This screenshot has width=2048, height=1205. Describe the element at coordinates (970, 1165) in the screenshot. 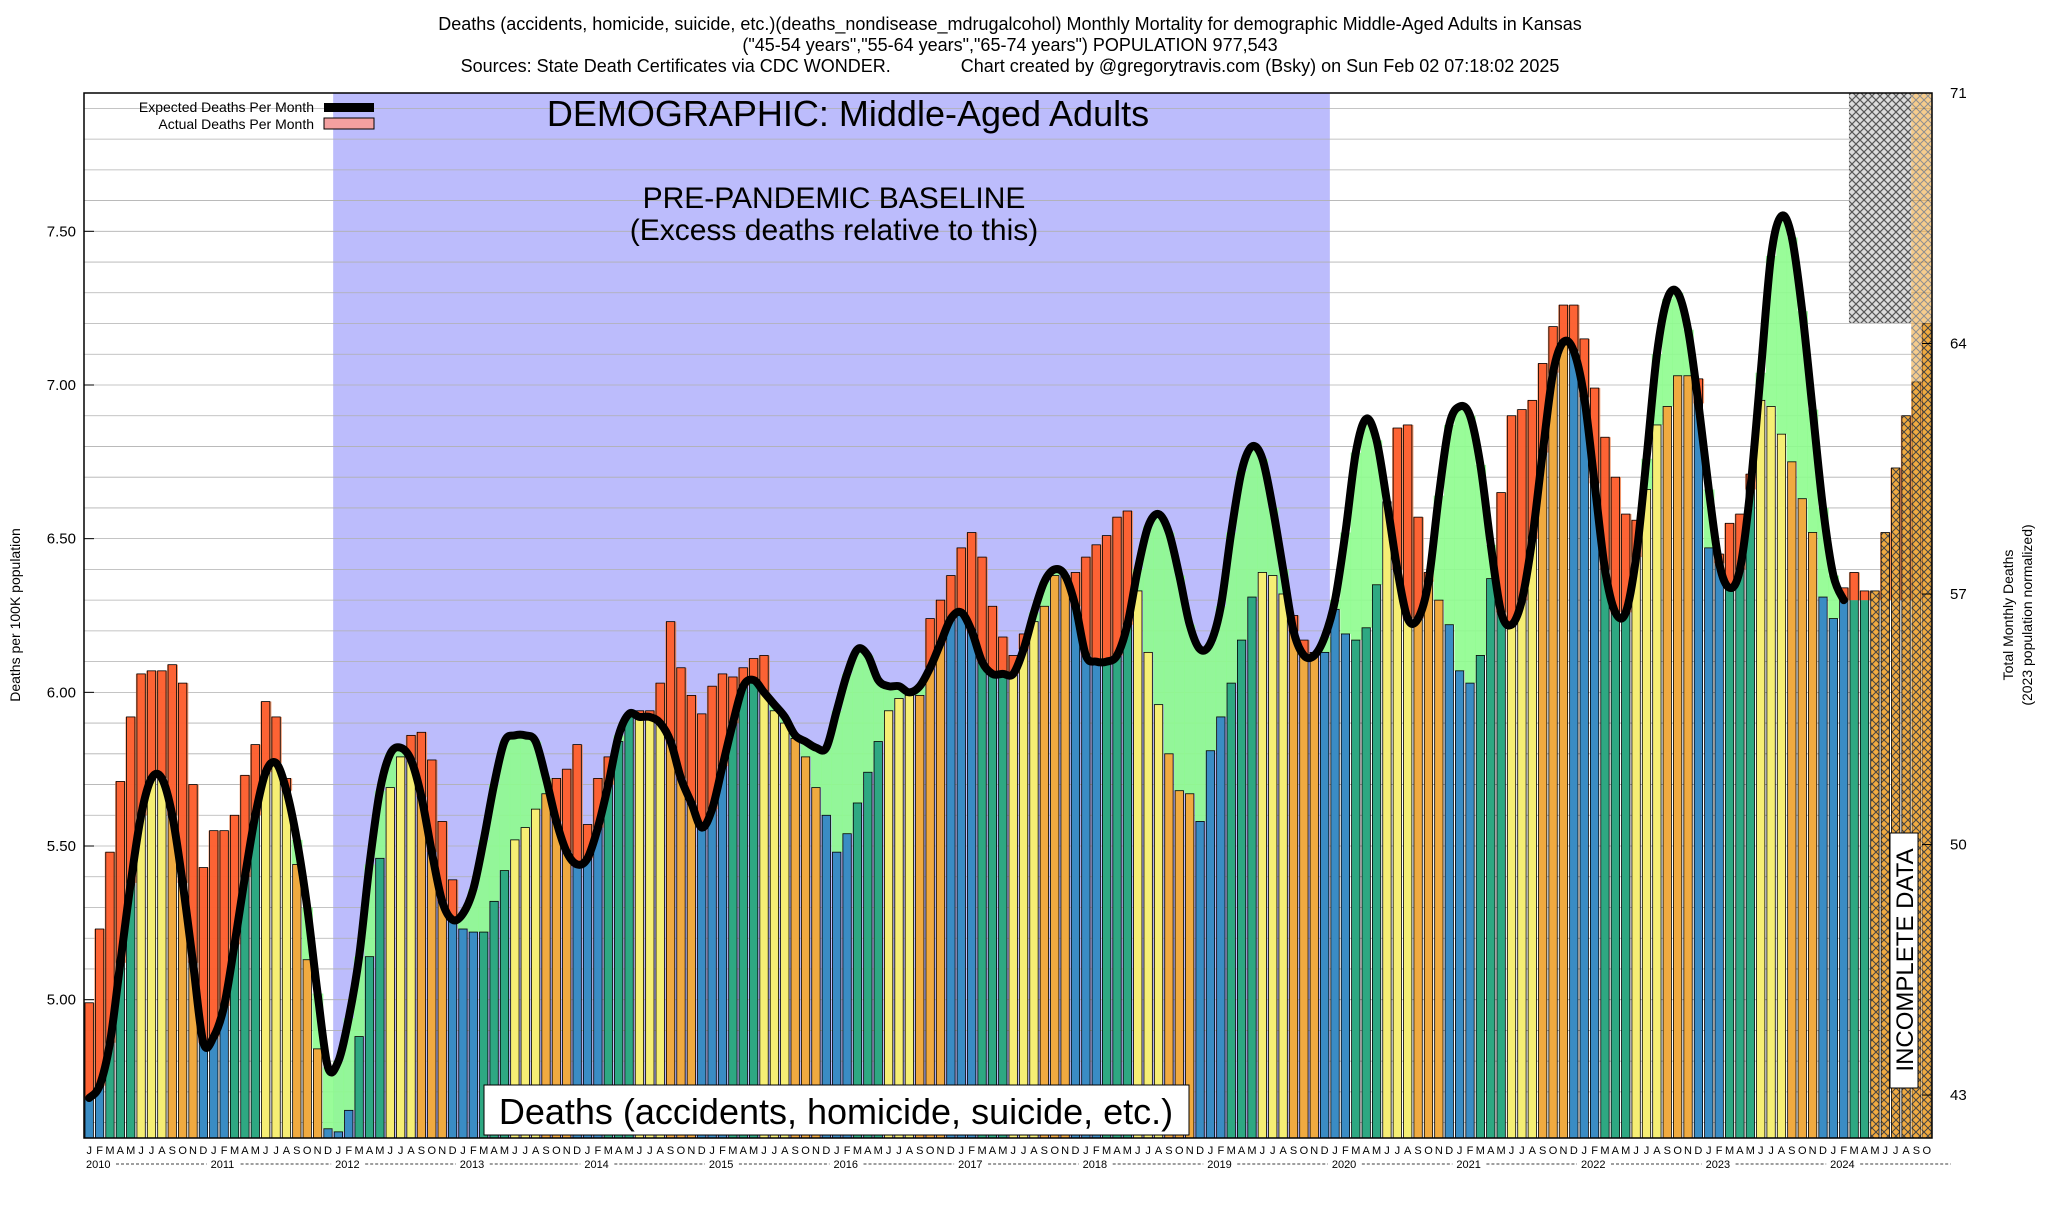

I see `x-year-label: 2017` at that location.